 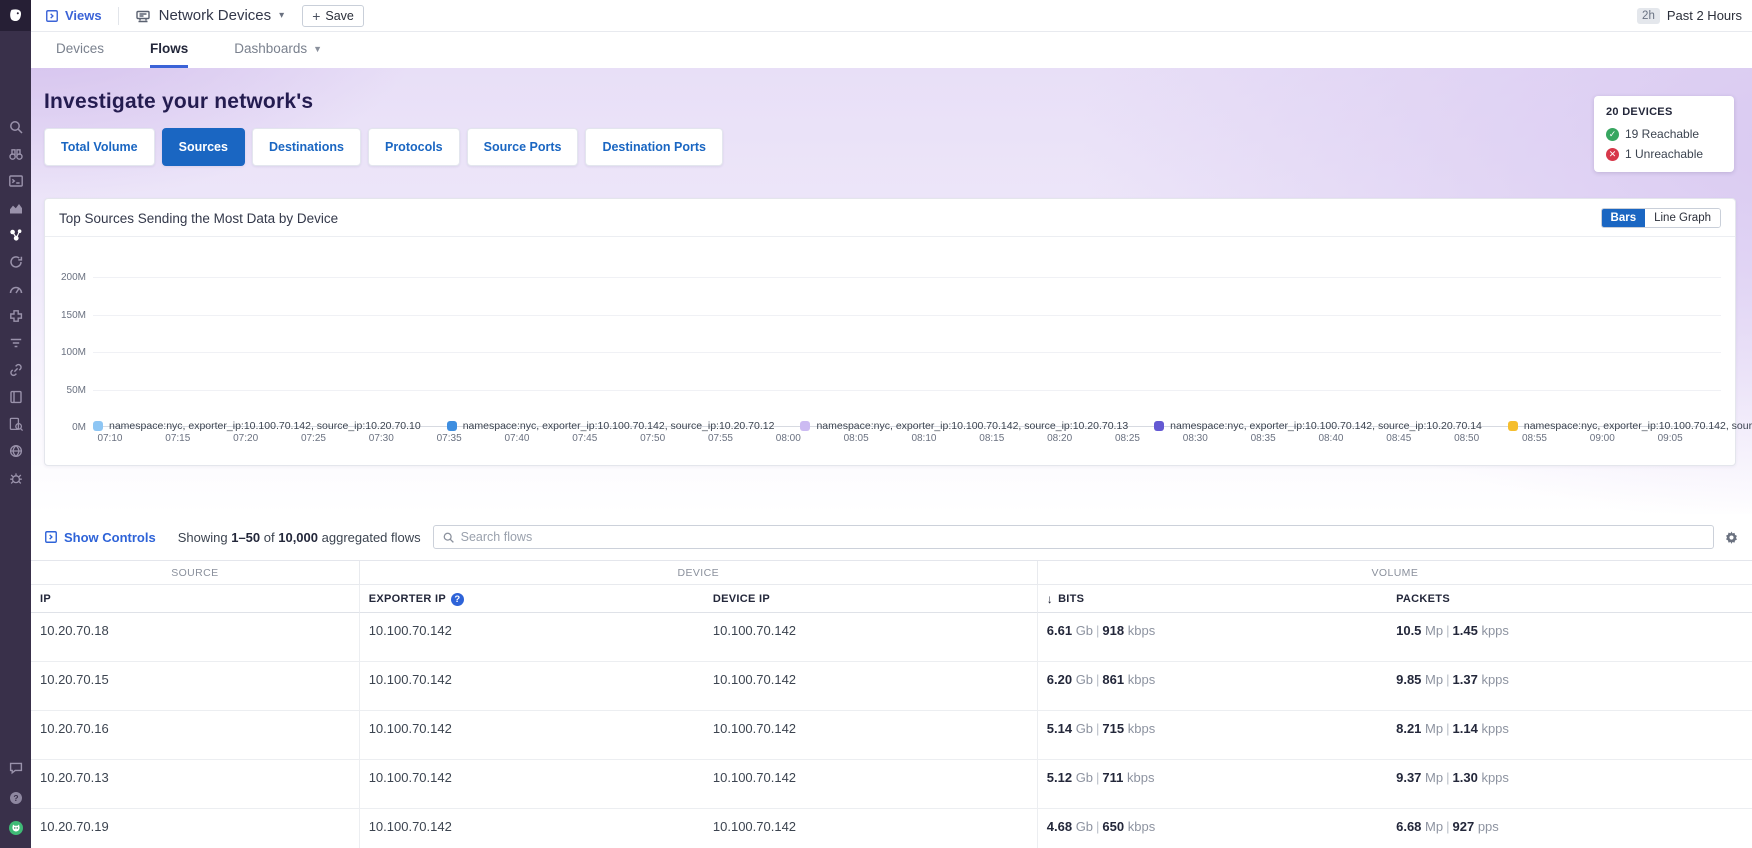 I want to click on tab-dashboards: Dashboards ▼, so click(x=278, y=50).